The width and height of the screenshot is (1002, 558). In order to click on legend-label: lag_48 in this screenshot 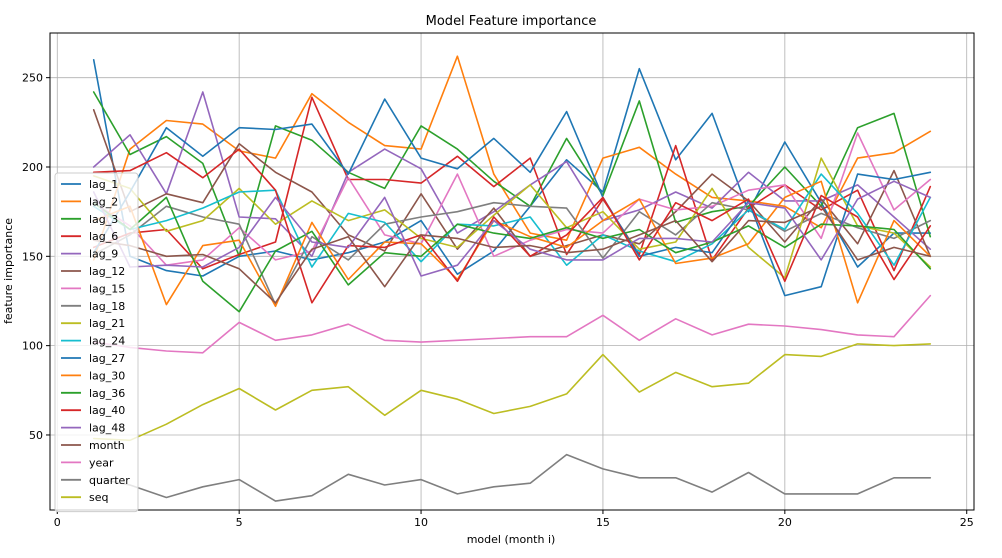, I will do `click(107, 428)`.